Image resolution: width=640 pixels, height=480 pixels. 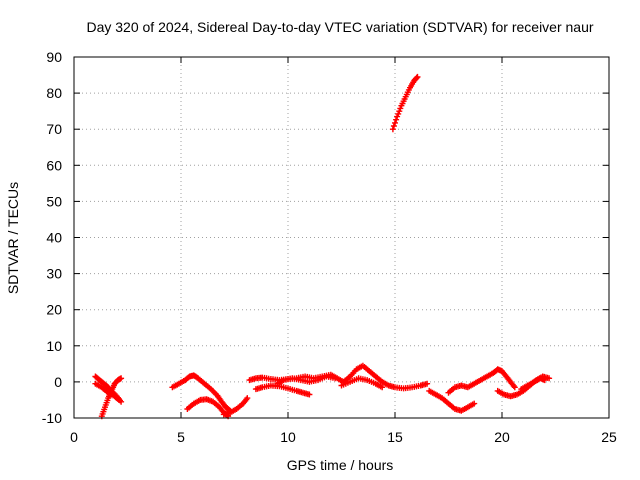 What do you see at coordinates (13, 238) in the screenshot?
I see `y-axis-label: SDTVAR / TECUs` at bounding box center [13, 238].